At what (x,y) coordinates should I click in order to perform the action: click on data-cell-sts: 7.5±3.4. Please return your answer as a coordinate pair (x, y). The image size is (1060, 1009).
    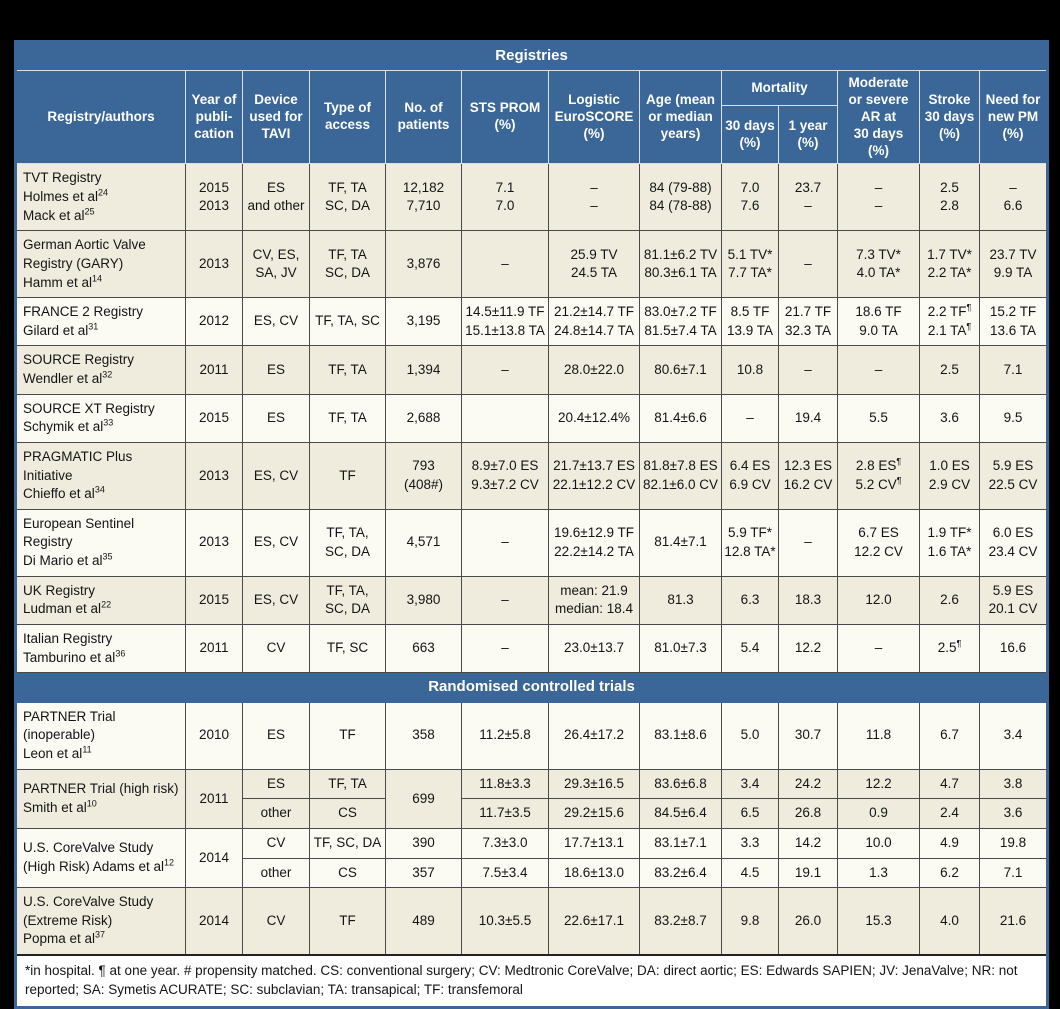
    Looking at the image, I should click on (505, 873).